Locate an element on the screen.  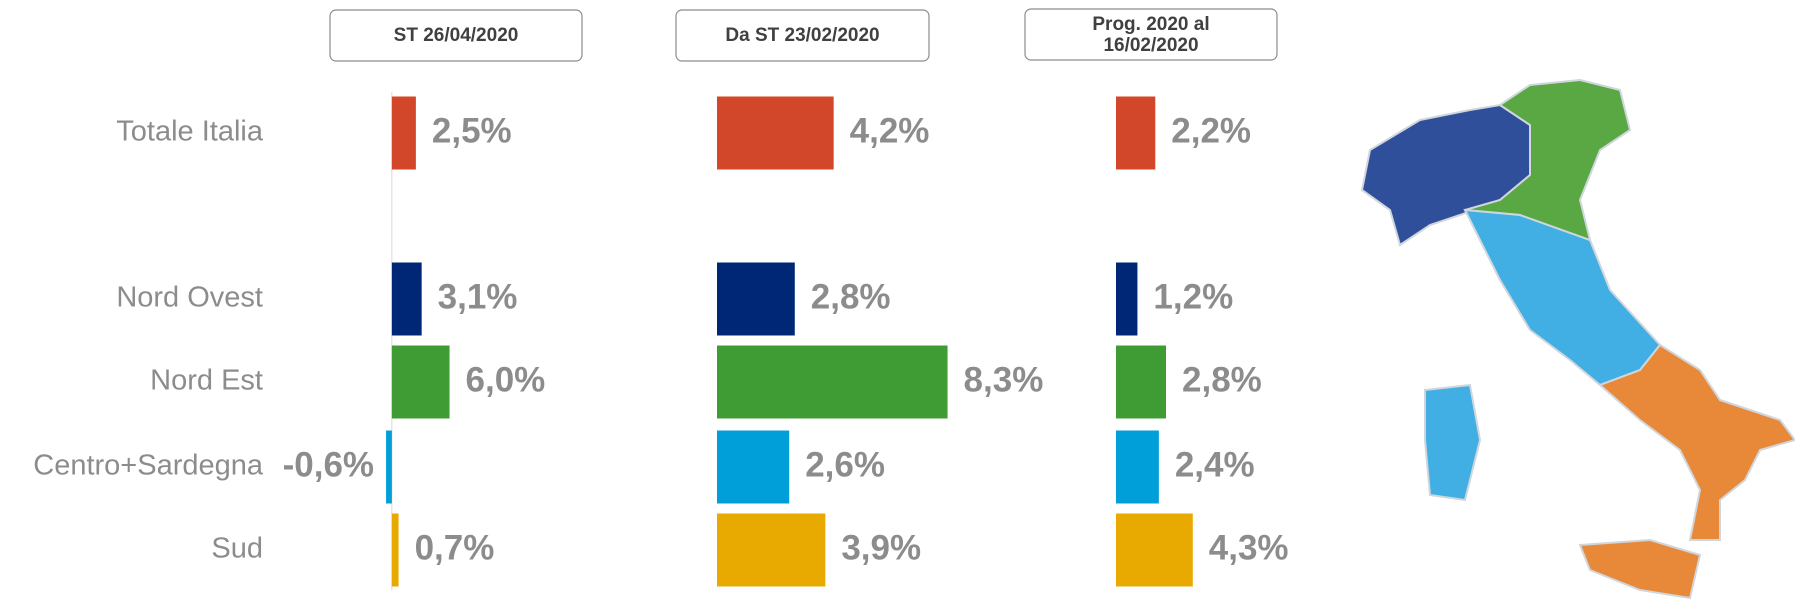
category-label: Totale Italia is located at coordinates (190, 132).